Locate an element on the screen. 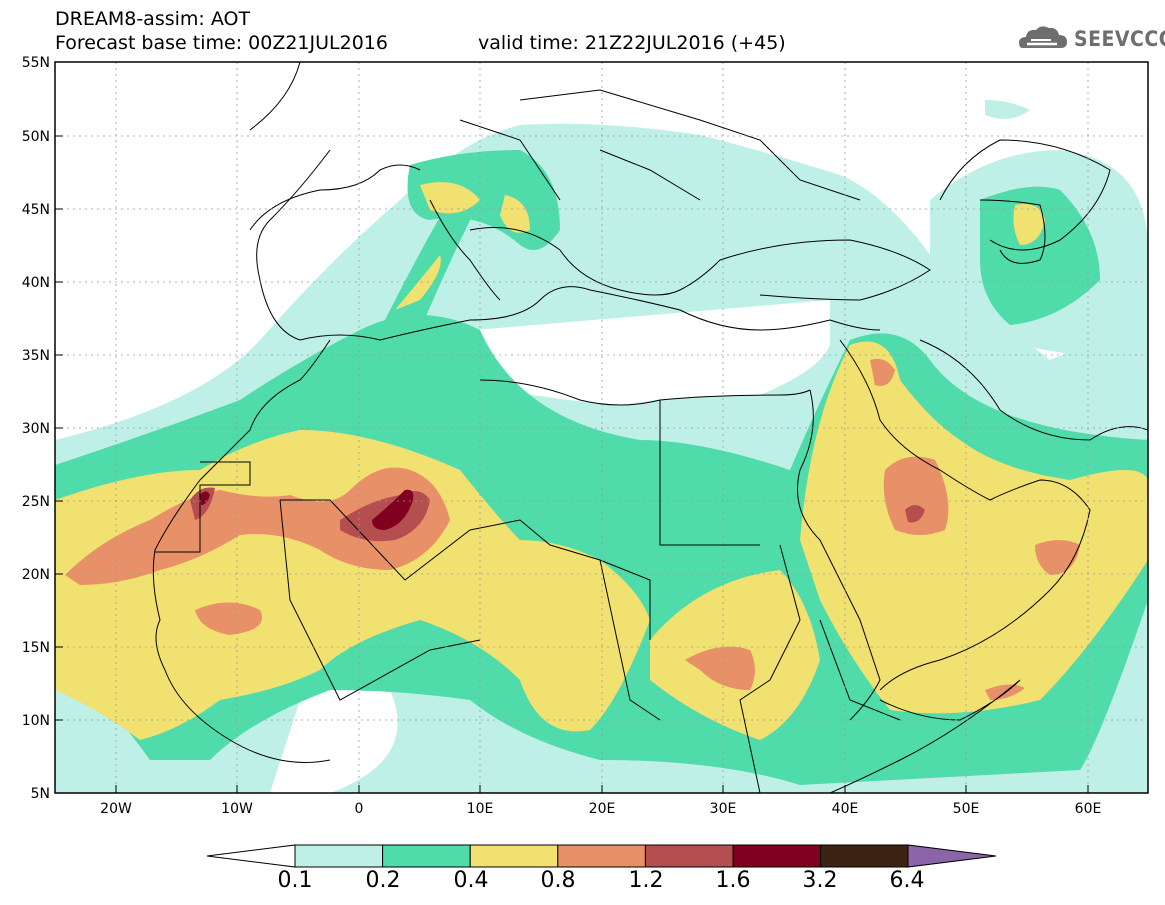 The width and height of the screenshot is (1165, 905). colorbar-label-0.8: 0.8 is located at coordinates (558, 880).